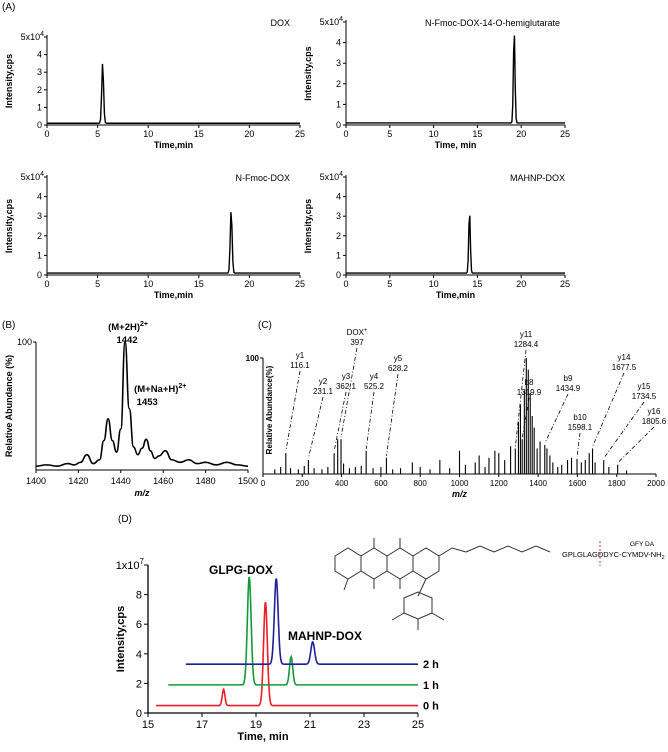 The height and width of the screenshot is (752, 668). What do you see at coordinates (613, 555) in the screenshot?
I see `structure-sequence: GPLGLAGDDYC-CYMDV-NH2` at bounding box center [613, 555].